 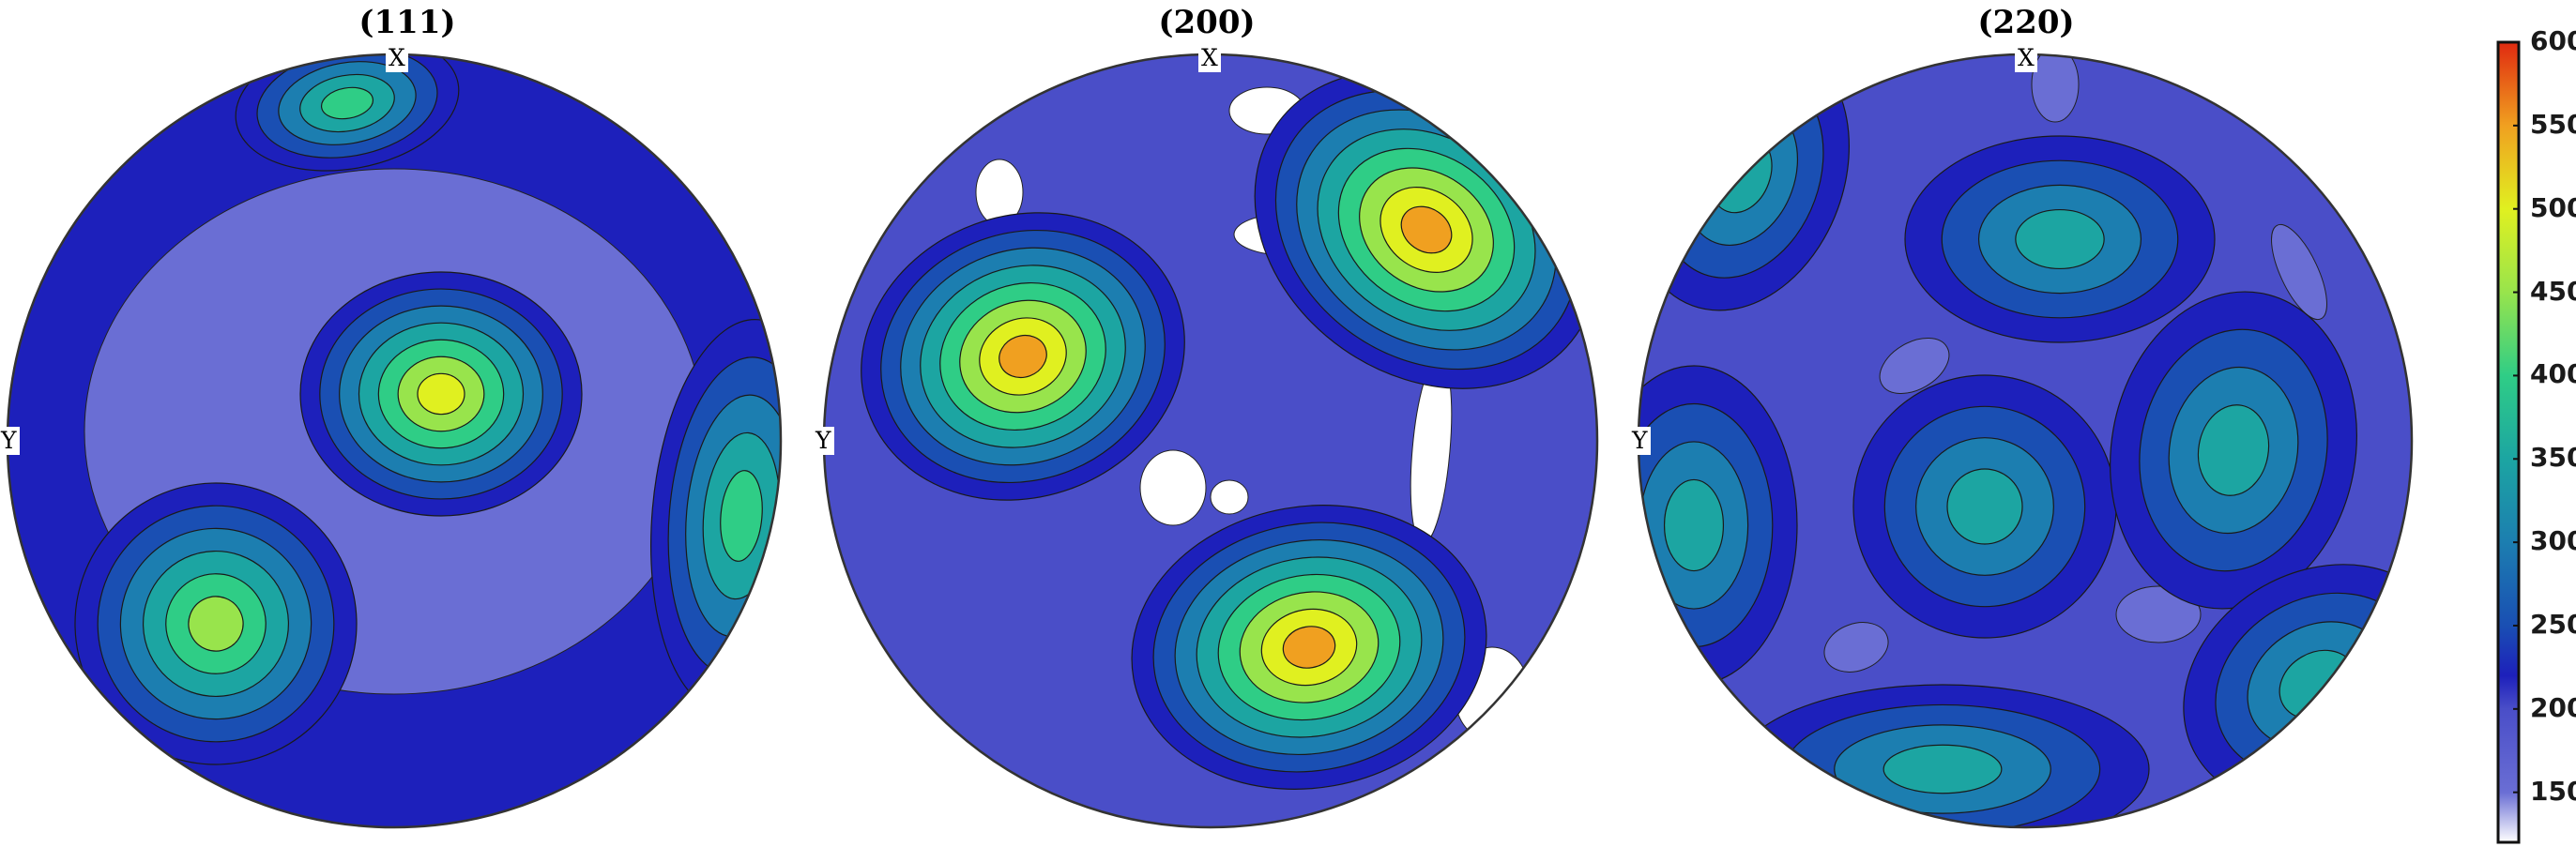 What do you see at coordinates (823, 441) in the screenshot?
I see `y-axis-label-200: Y` at bounding box center [823, 441].